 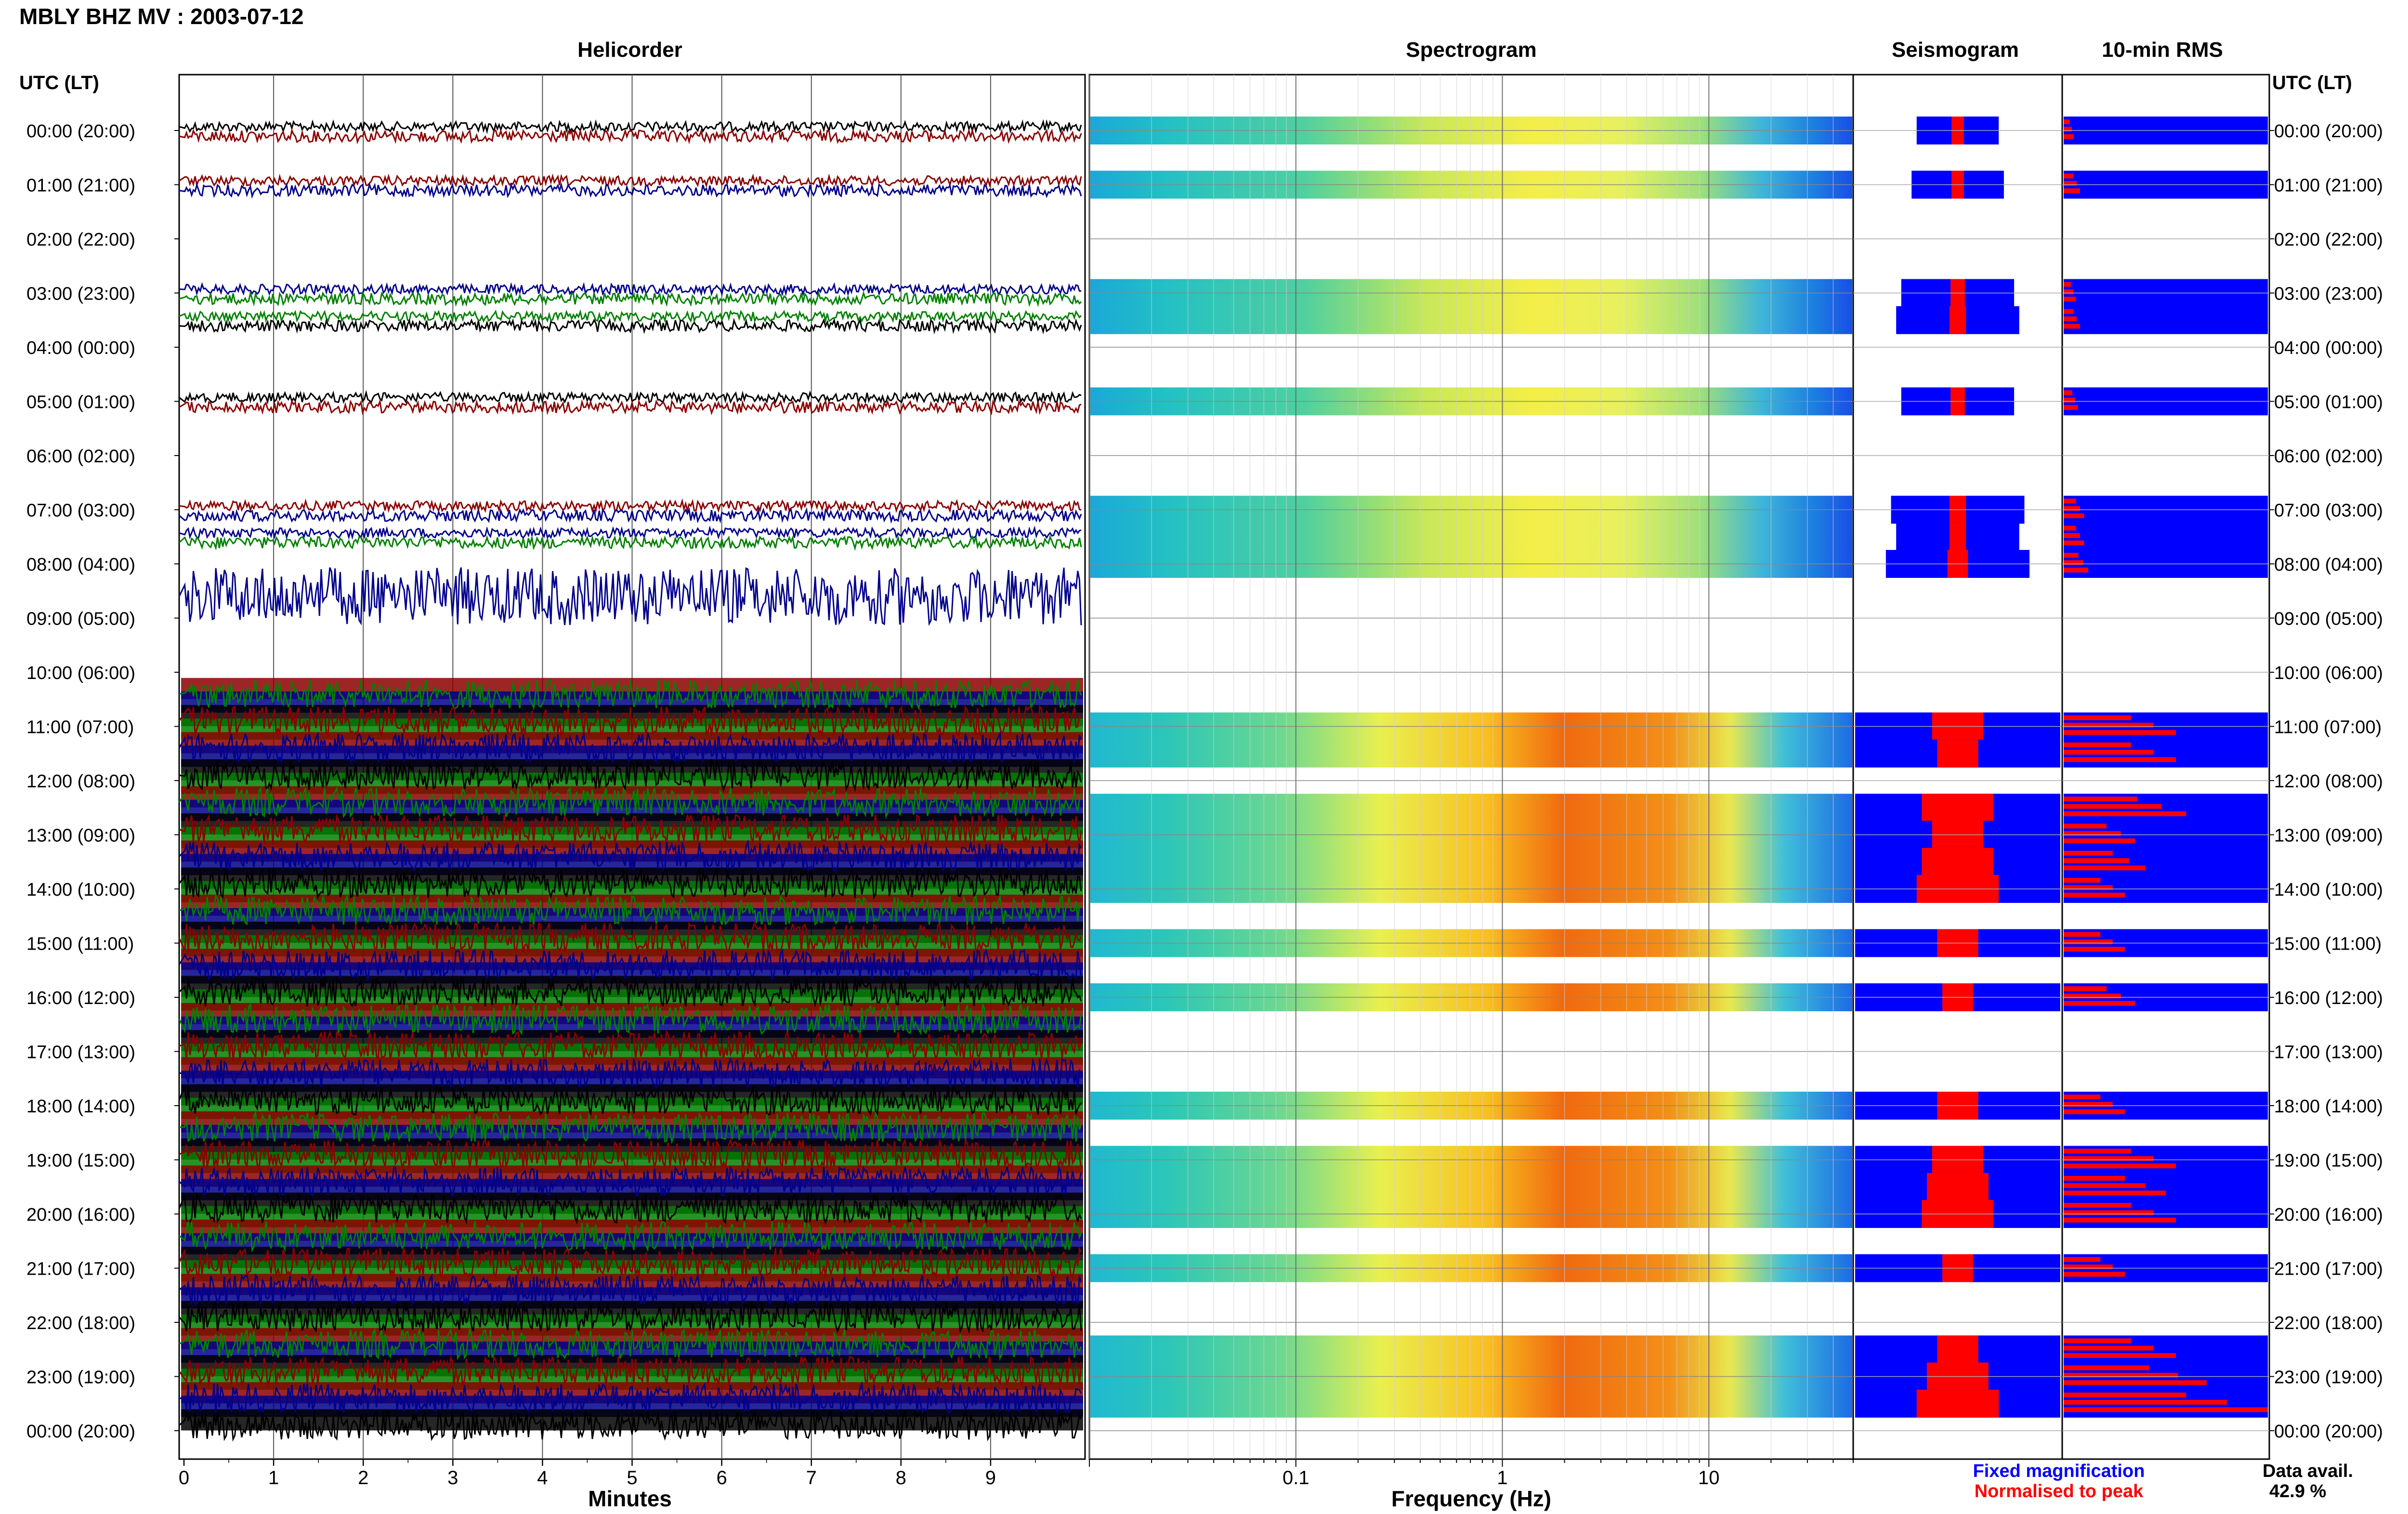 I want to click on helicorder-xtick-label: 1, so click(x=273, y=1477).